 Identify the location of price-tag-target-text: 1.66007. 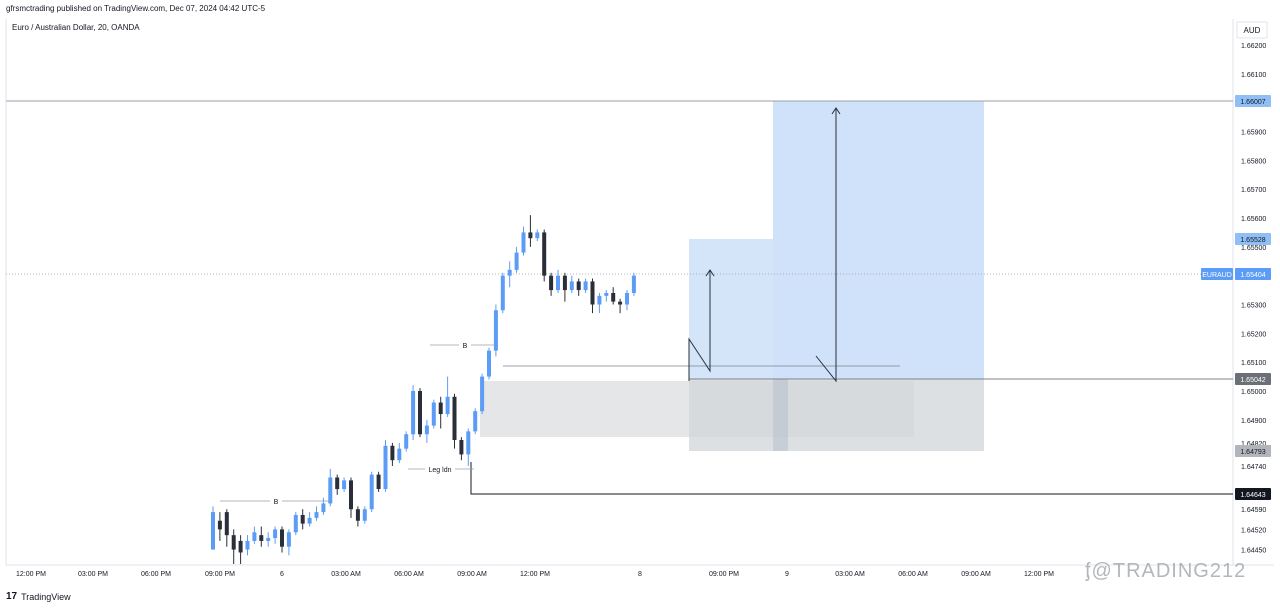
(1252, 102).